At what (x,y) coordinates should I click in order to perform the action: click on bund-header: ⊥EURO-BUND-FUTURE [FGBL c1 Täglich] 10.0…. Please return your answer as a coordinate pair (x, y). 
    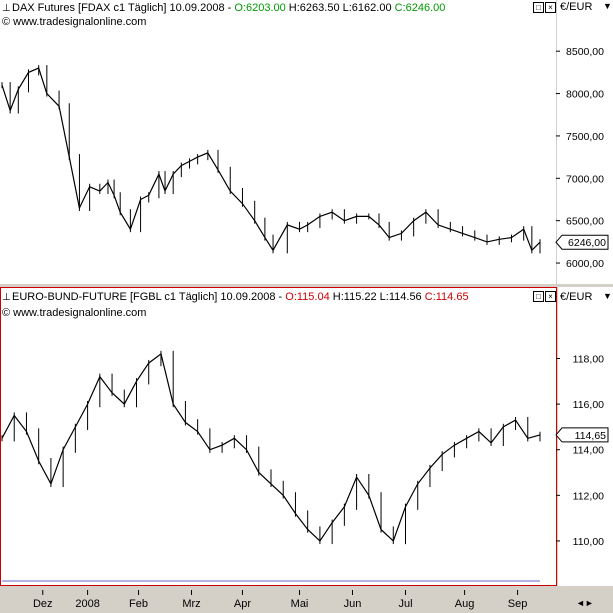
    Looking at the image, I should click on (235, 297).